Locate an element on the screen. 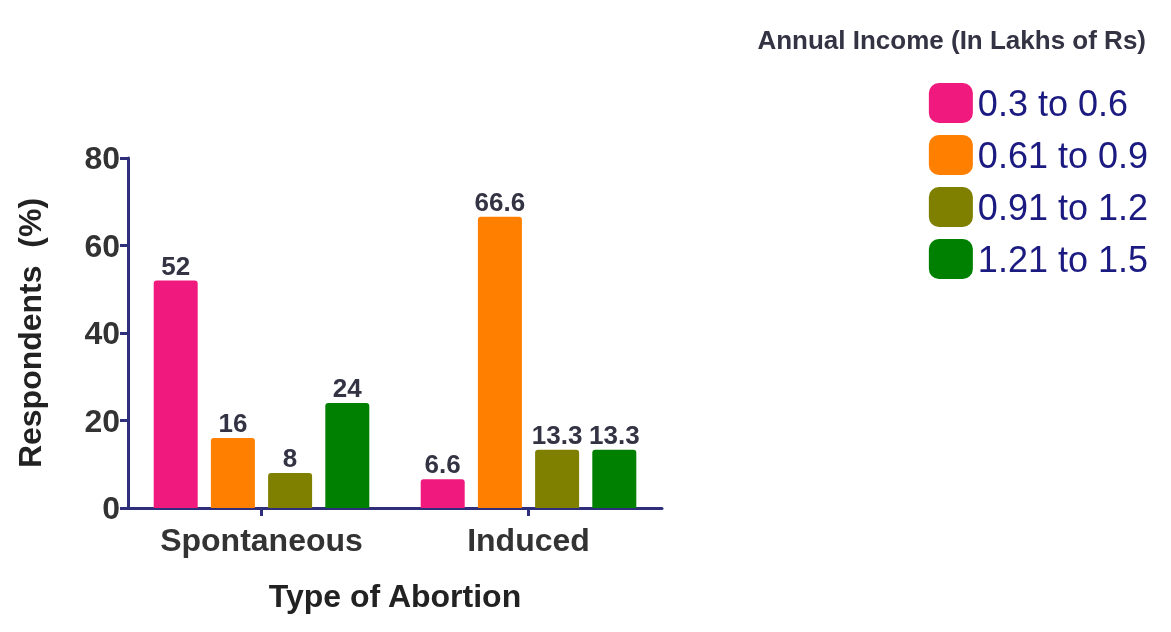  legend-label: 0.61 to 0.9 is located at coordinates (1062, 155).